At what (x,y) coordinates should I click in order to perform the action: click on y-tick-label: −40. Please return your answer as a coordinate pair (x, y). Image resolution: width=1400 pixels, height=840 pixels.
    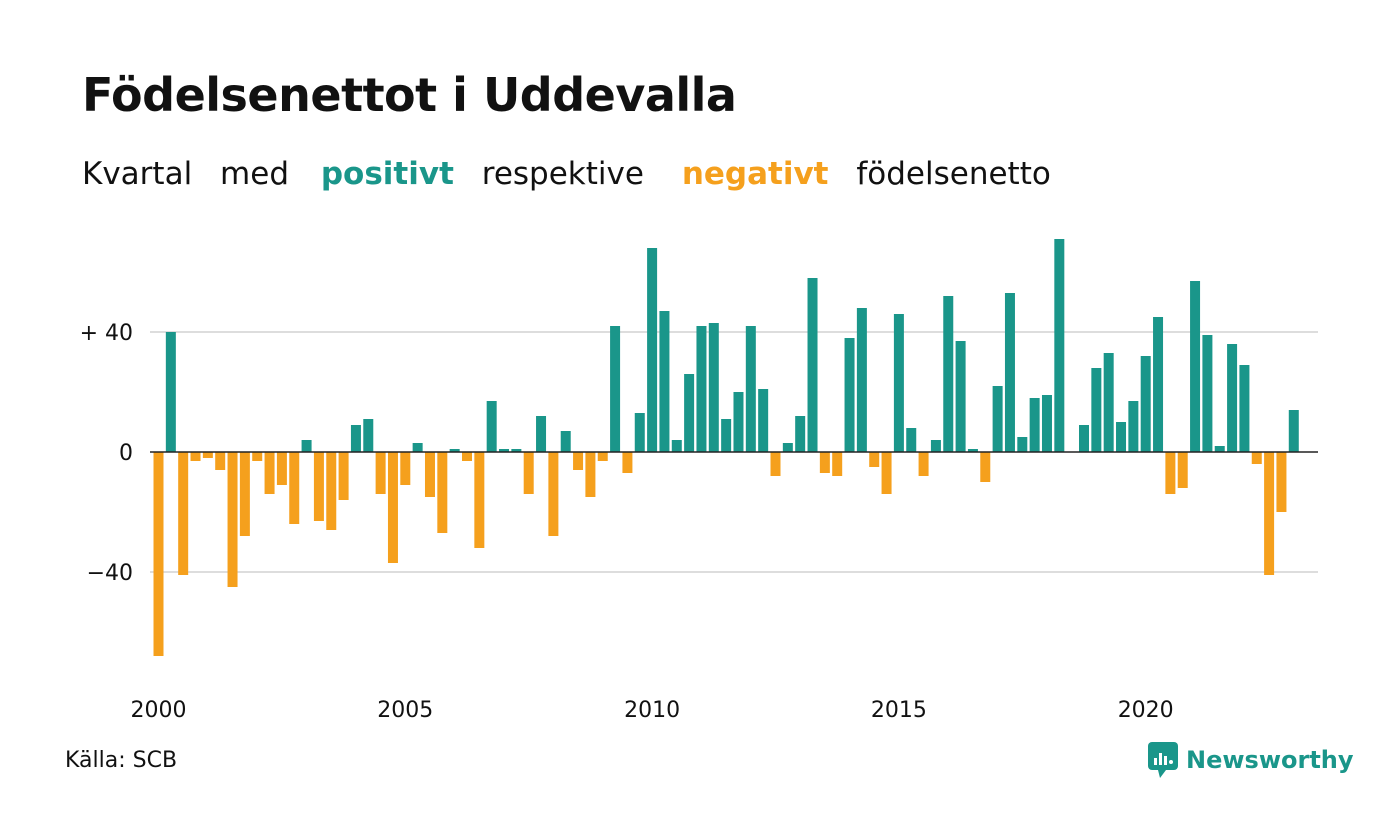
    Looking at the image, I should click on (110, 573).